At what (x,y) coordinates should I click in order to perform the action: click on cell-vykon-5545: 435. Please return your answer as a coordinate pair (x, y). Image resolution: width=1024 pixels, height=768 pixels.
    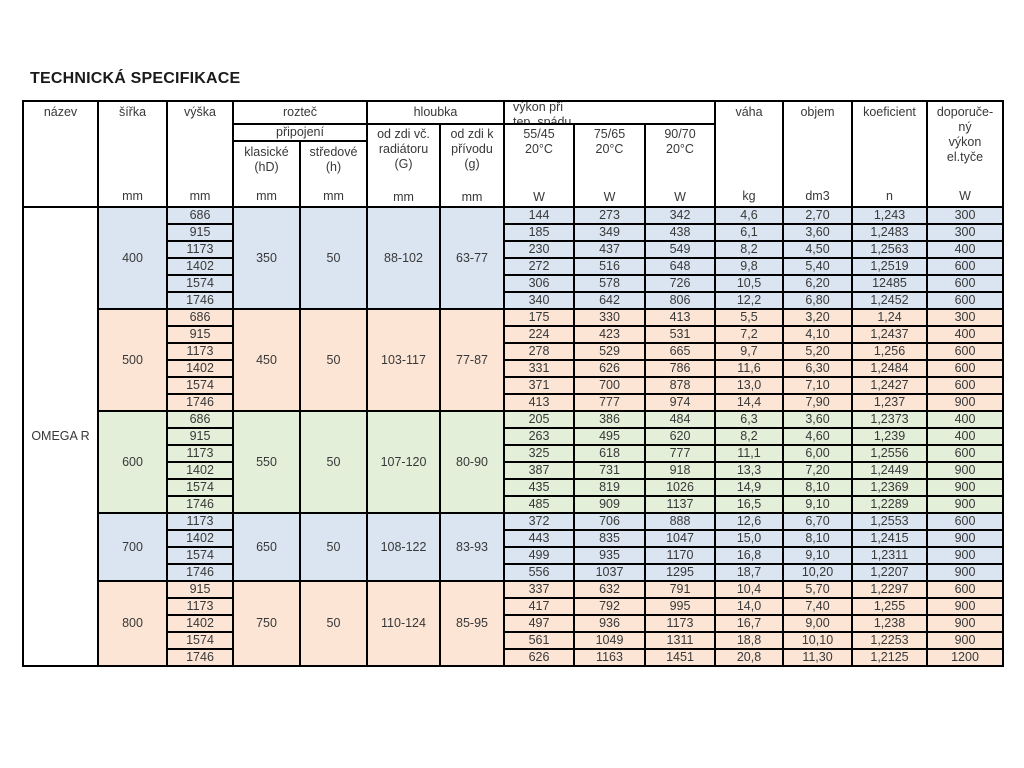
    Looking at the image, I should click on (539, 487).